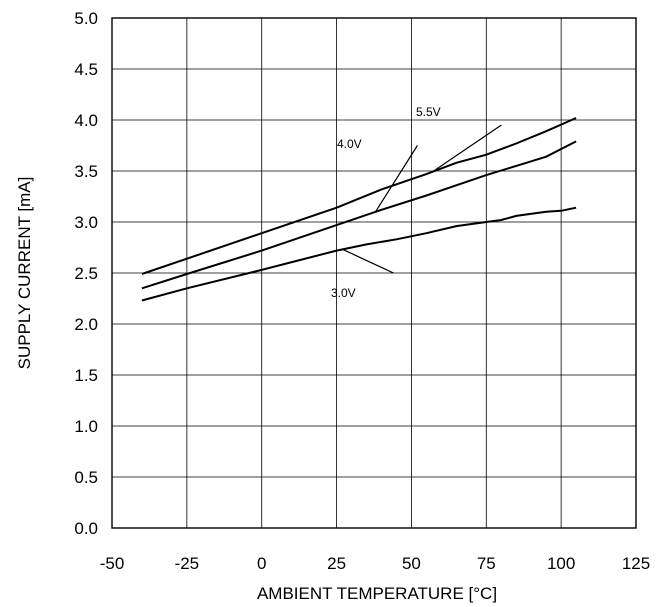 Image resolution: width=666 pixels, height=607 pixels. What do you see at coordinates (428, 112) in the screenshot?
I see `series-label: 5.5V` at bounding box center [428, 112].